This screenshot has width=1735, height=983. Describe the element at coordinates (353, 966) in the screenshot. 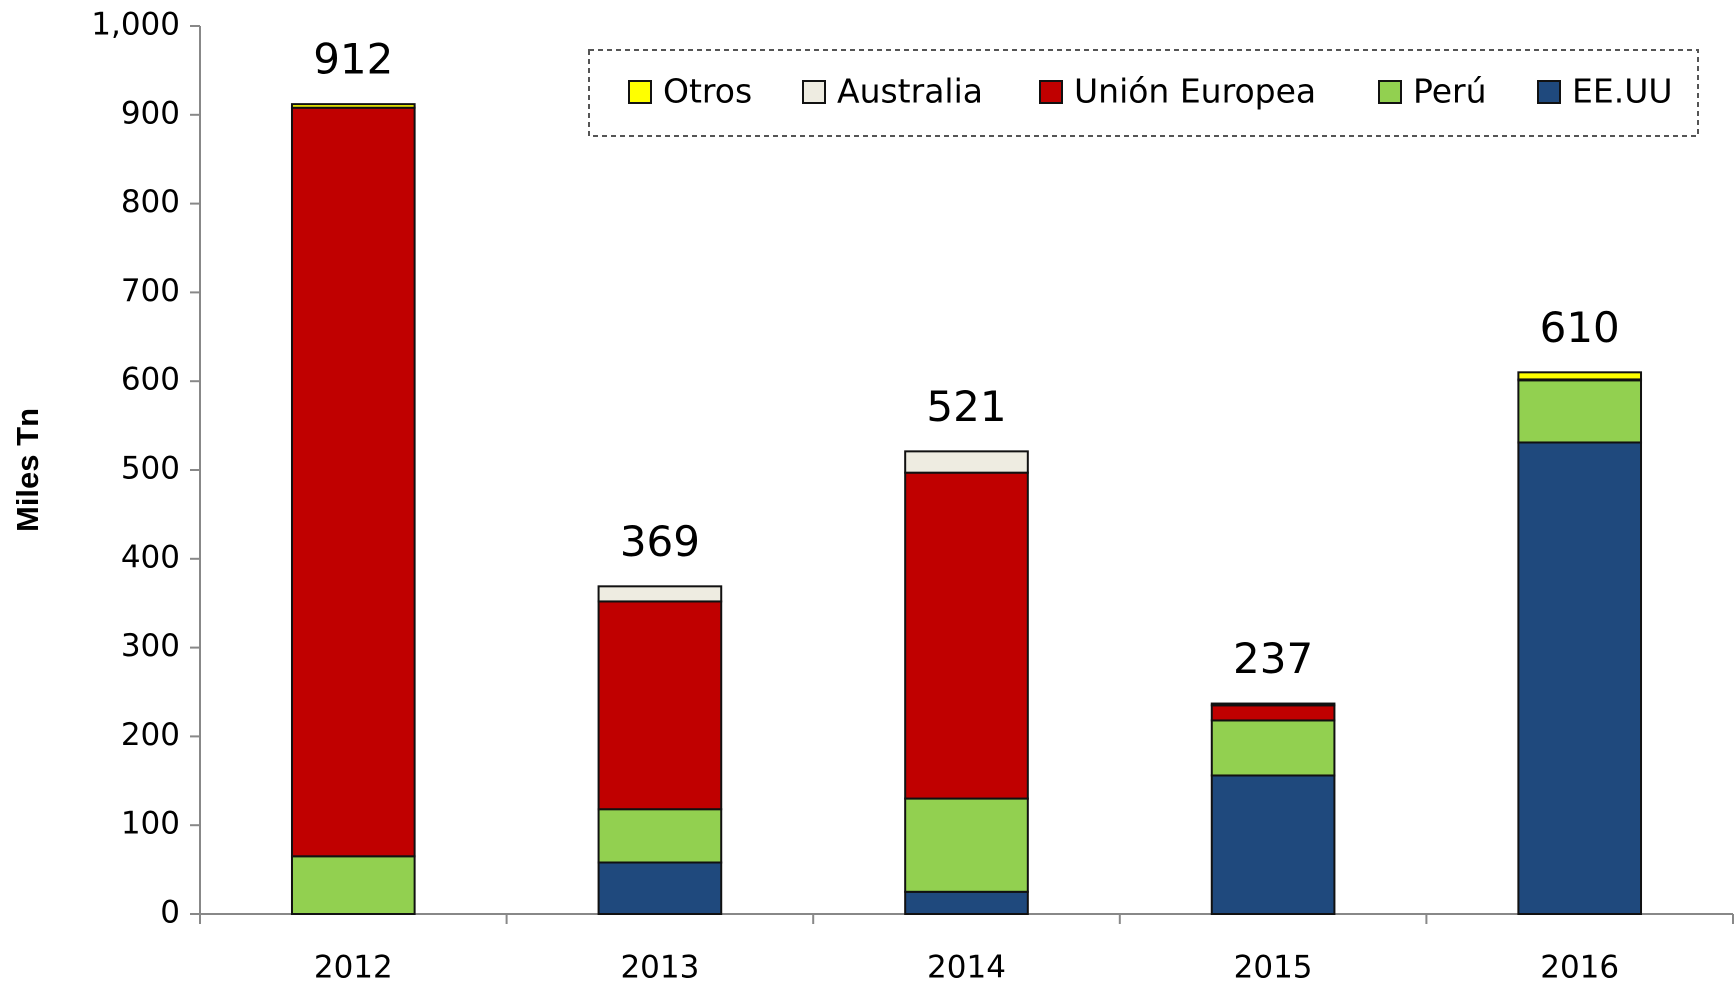

I see `x-tick-label: 2012` at that location.